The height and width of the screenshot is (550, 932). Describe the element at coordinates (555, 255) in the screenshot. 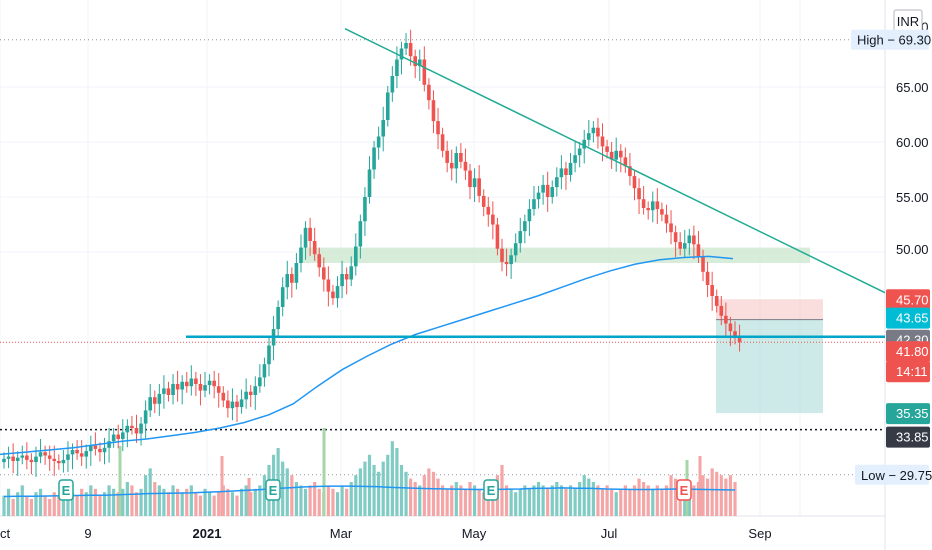

I see `demand-zone` at that location.